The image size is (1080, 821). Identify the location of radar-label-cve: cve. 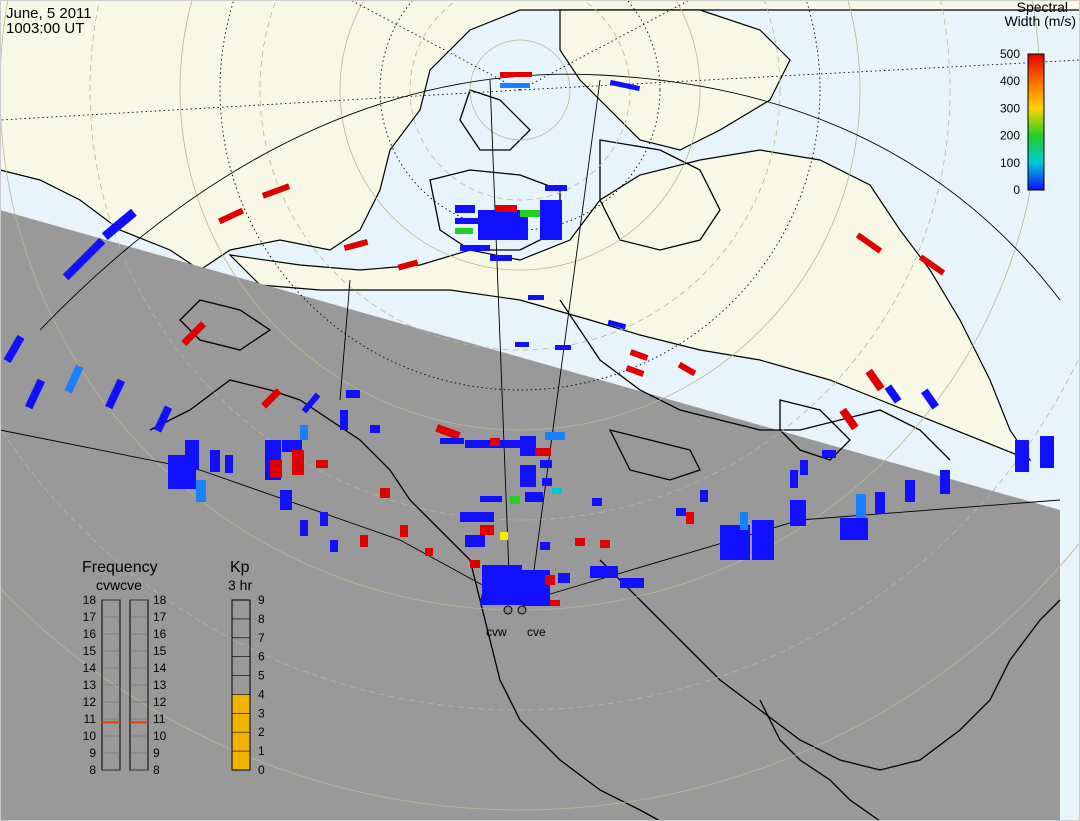
(536, 632).